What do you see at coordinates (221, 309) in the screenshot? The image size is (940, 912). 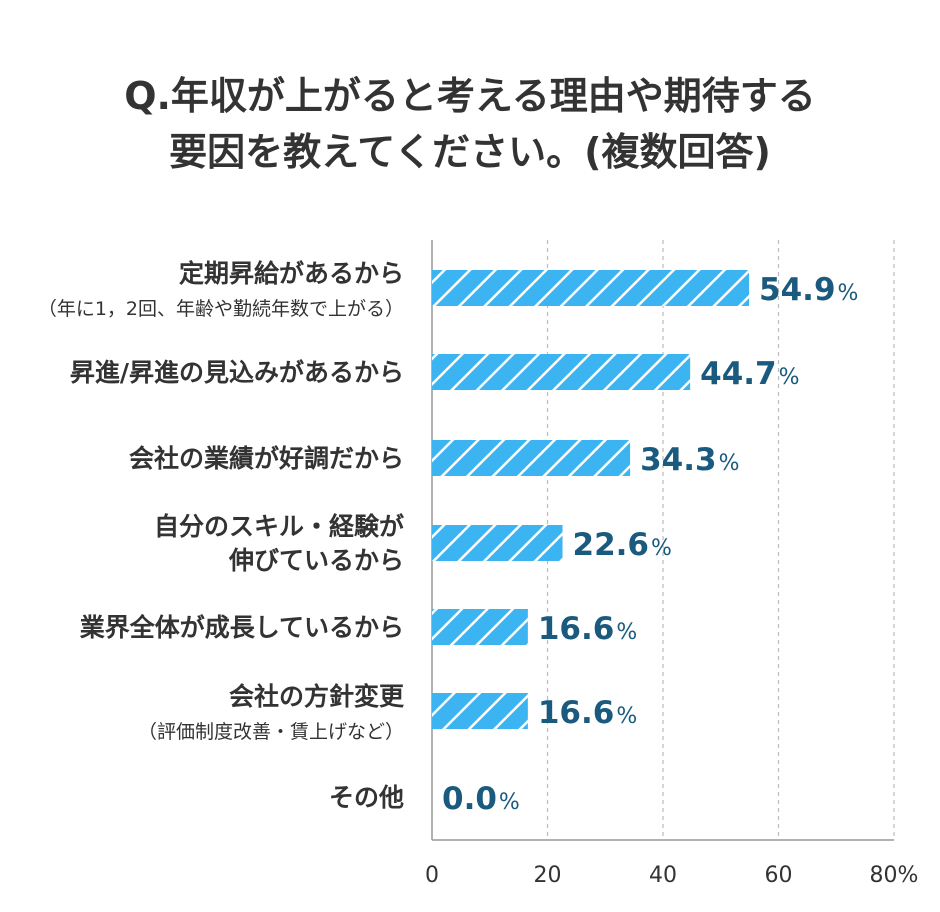 I see `category-sublabel: （年に1，2回、年齢や勤続年数で上がる）` at bounding box center [221, 309].